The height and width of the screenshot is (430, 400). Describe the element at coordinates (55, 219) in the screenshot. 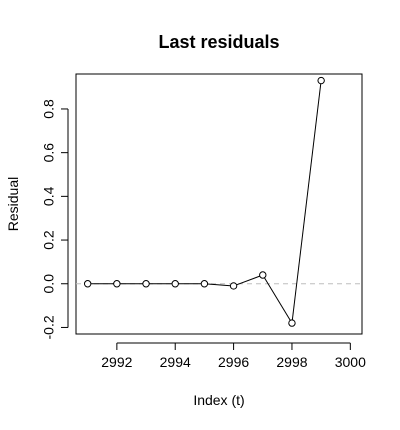

I see `y-axis: -0.2 0.0 0.2 0.4 0.6 0.8` at that location.